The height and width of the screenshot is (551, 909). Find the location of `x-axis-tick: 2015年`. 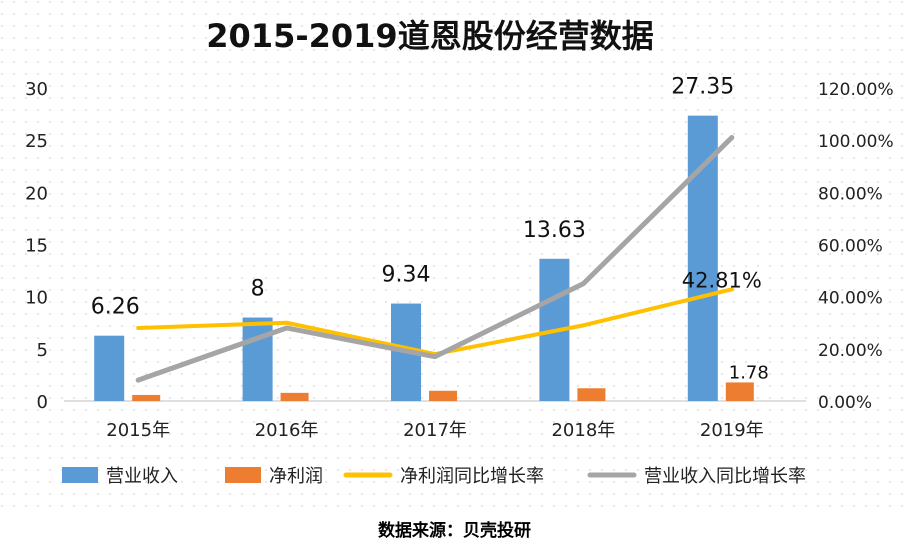

x-axis-tick: 2015年 is located at coordinates (138, 430).